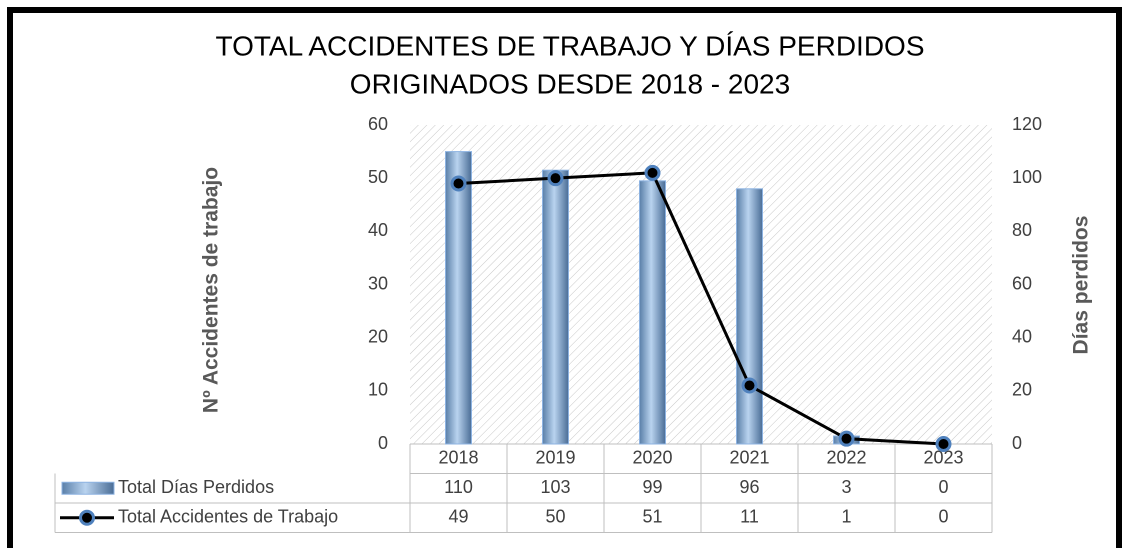  Describe the element at coordinates (378, 336) in the screenshot. I see `y-tick-label: 20` at that location.